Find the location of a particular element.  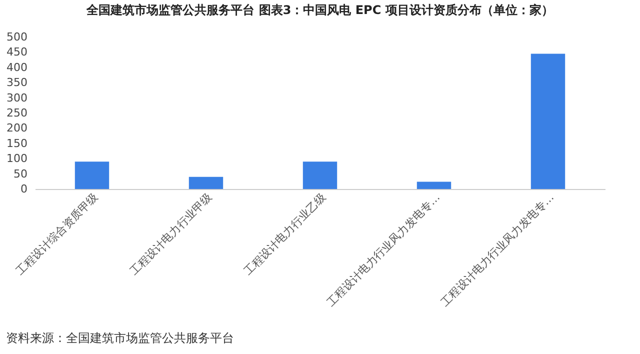

x-tick-label: 工程设计电力行业甲级 is located at coordinates (171, 234).